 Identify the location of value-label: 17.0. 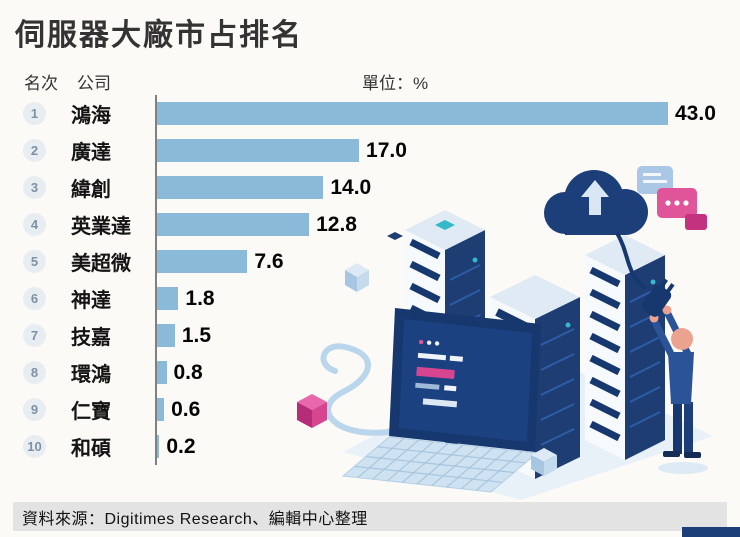
(386, 150).